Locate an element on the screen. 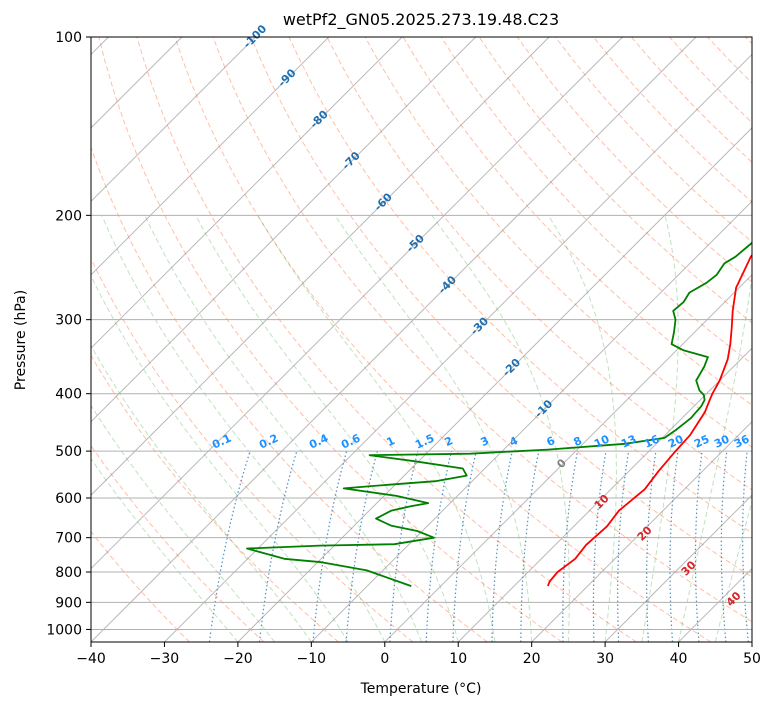 The image size is (775, 708). x-tick-label: 40 is located at coordinates (679, 659).